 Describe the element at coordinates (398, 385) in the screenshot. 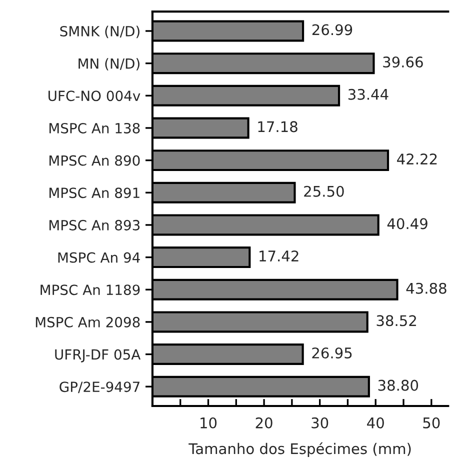

I see `data-label: 38.80` at that location.